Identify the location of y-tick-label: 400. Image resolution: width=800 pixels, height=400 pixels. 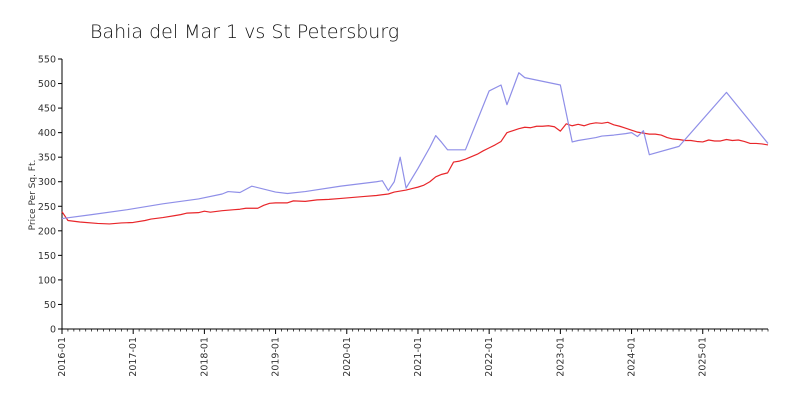
(47, 133).